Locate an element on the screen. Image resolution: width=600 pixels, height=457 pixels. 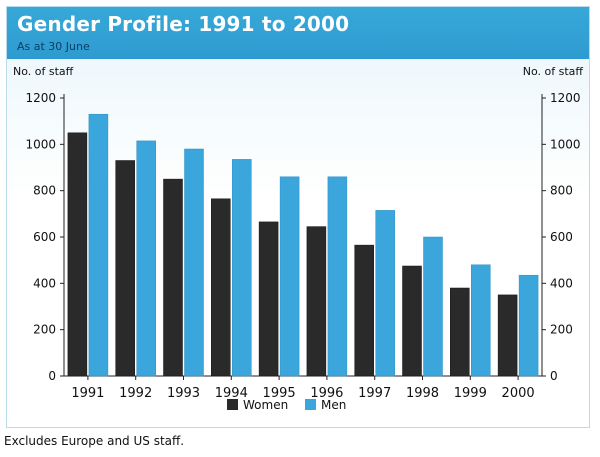
bar-women-1991 is located at coordinates (77, 254).